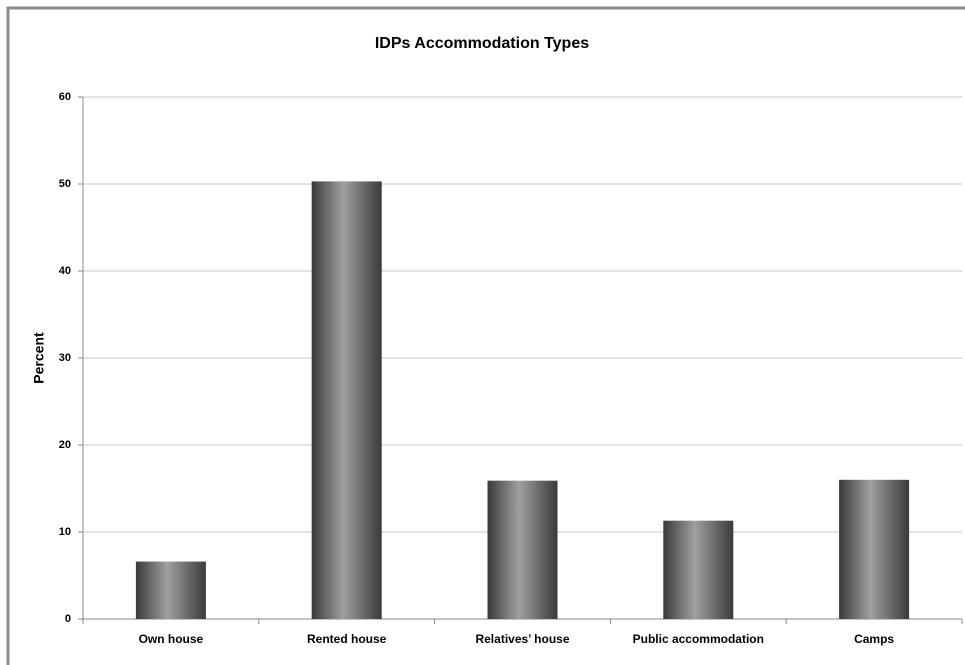 The height and width of the screenshot is (665, 965). I want to click on chart-title: IDPs Accommodation Types, so click(482, 43).